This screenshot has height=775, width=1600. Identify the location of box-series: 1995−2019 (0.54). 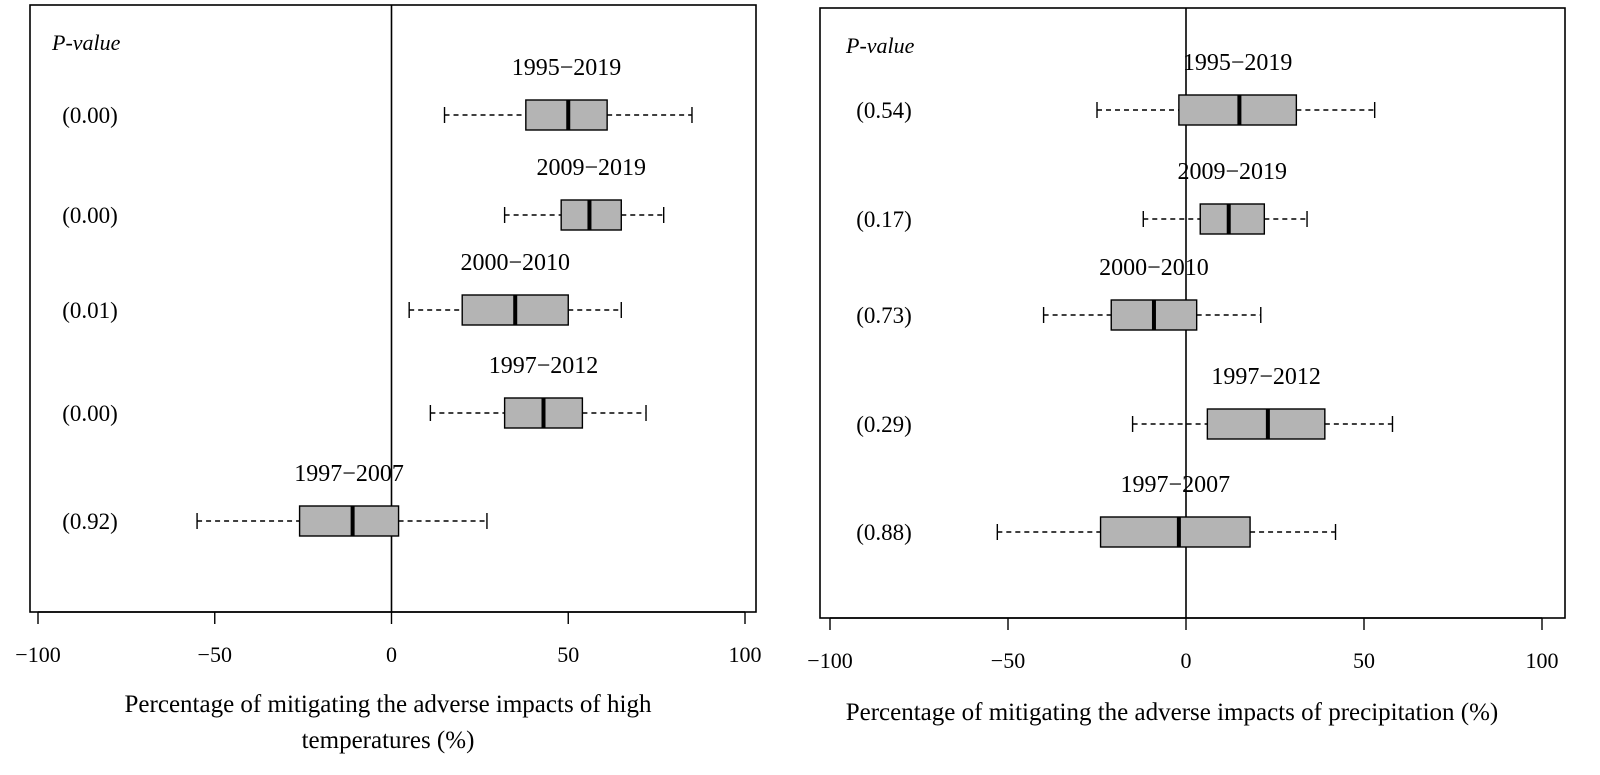
(1116, 88).